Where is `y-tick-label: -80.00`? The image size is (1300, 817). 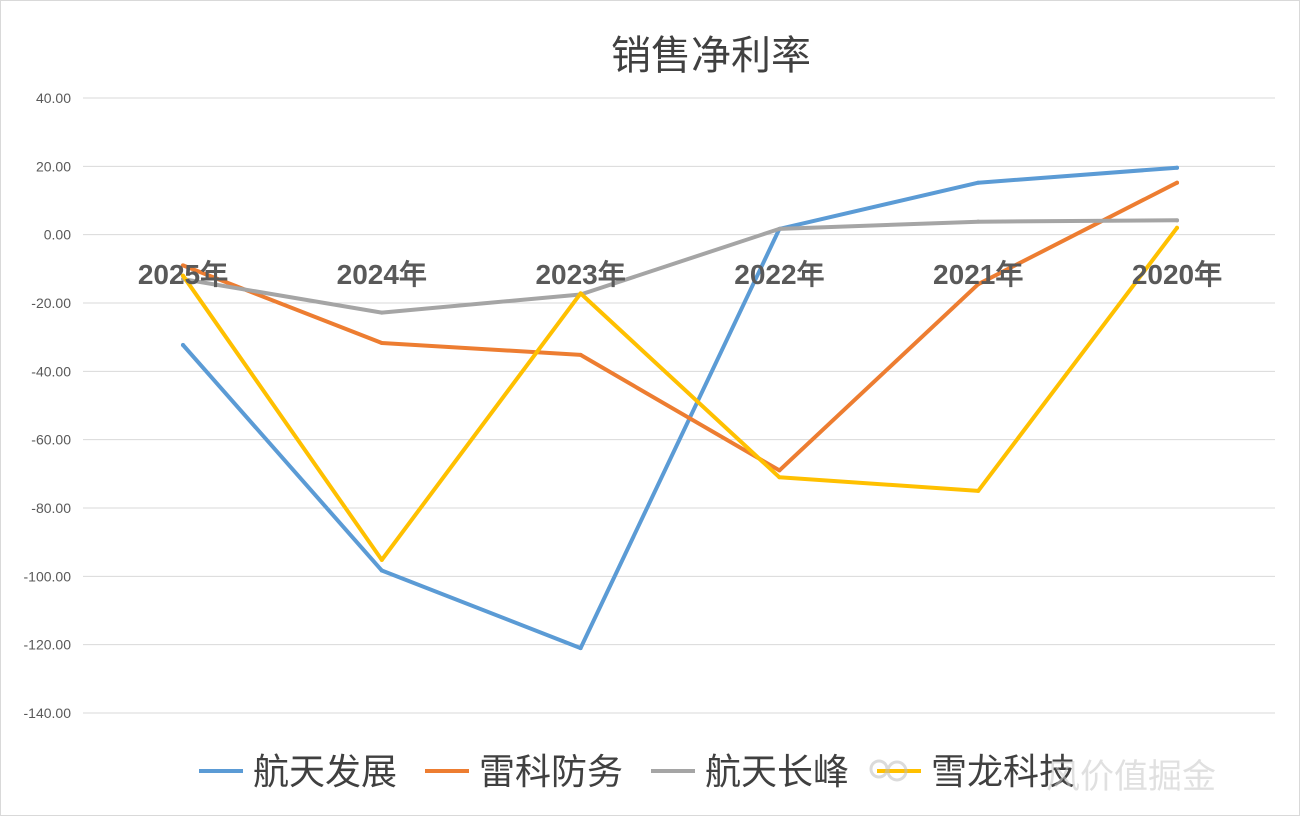
y-tick-label: -80.00 is located at coordinates (51, 508).